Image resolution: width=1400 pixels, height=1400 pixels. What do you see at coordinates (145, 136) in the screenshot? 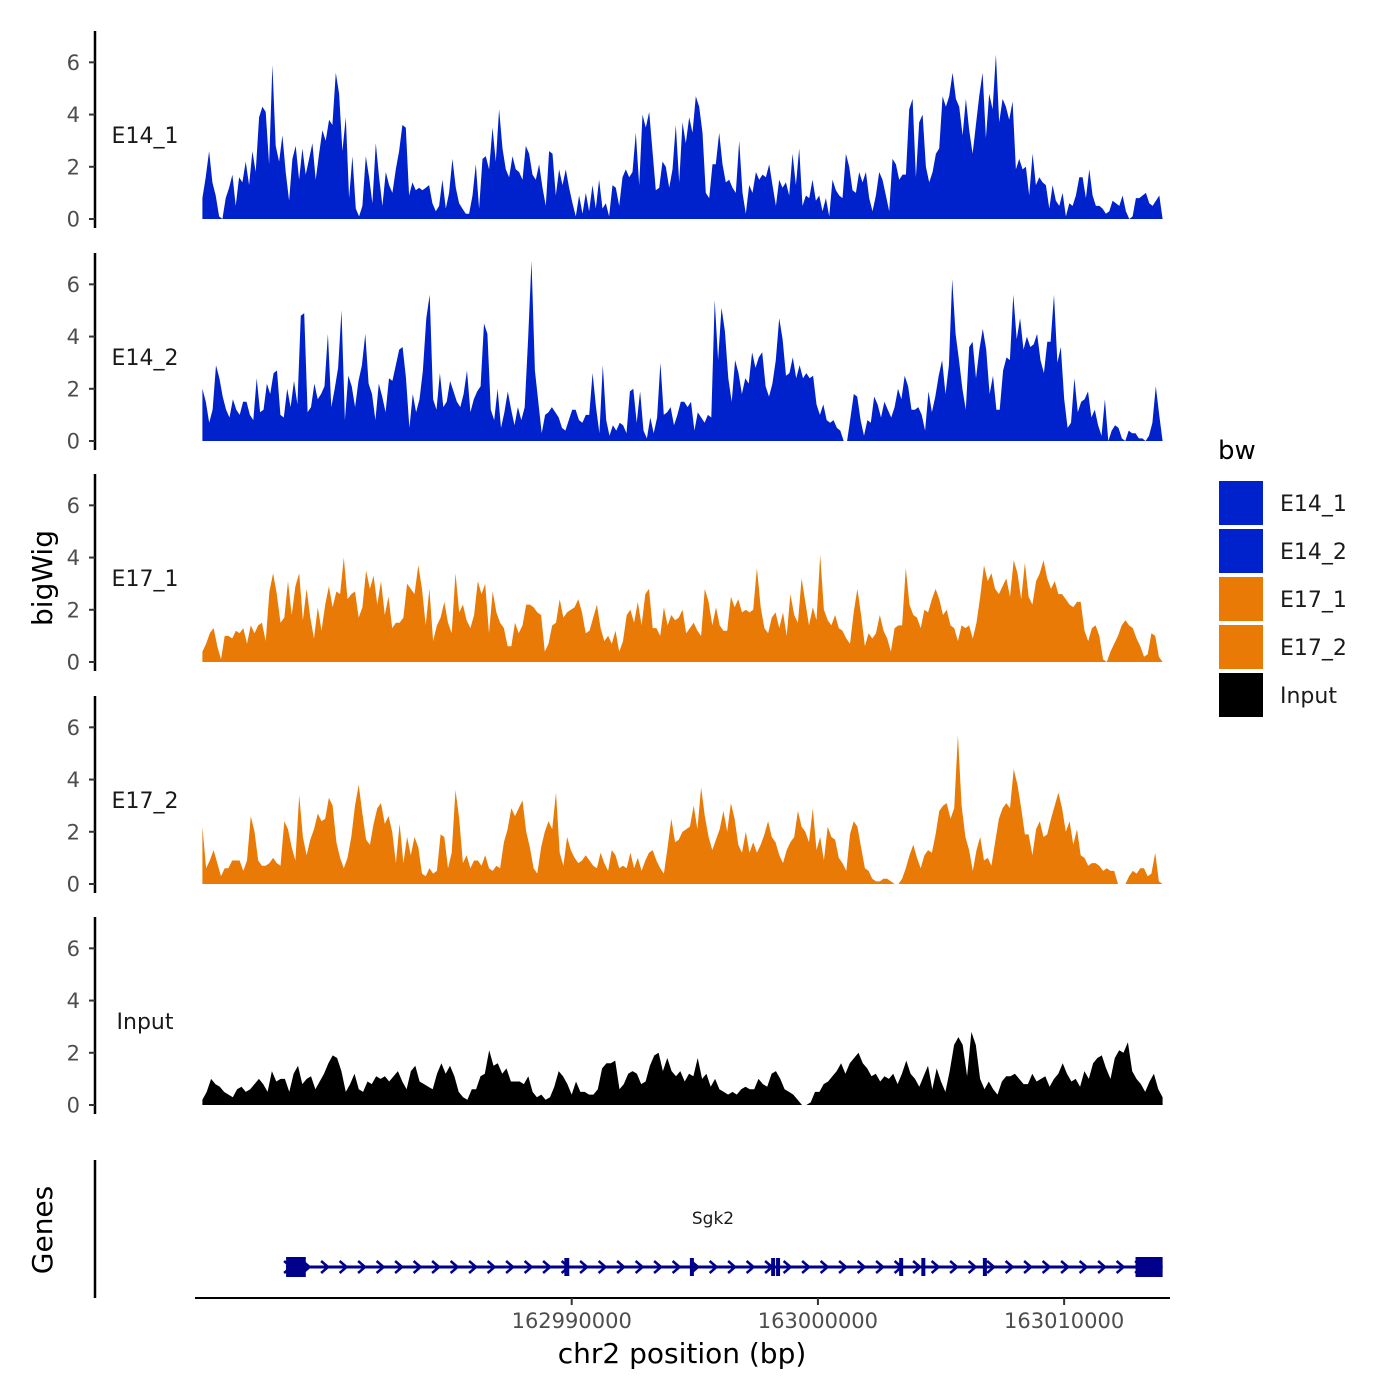
I see `track-label: E14_1` at bounding box center [145, 136].